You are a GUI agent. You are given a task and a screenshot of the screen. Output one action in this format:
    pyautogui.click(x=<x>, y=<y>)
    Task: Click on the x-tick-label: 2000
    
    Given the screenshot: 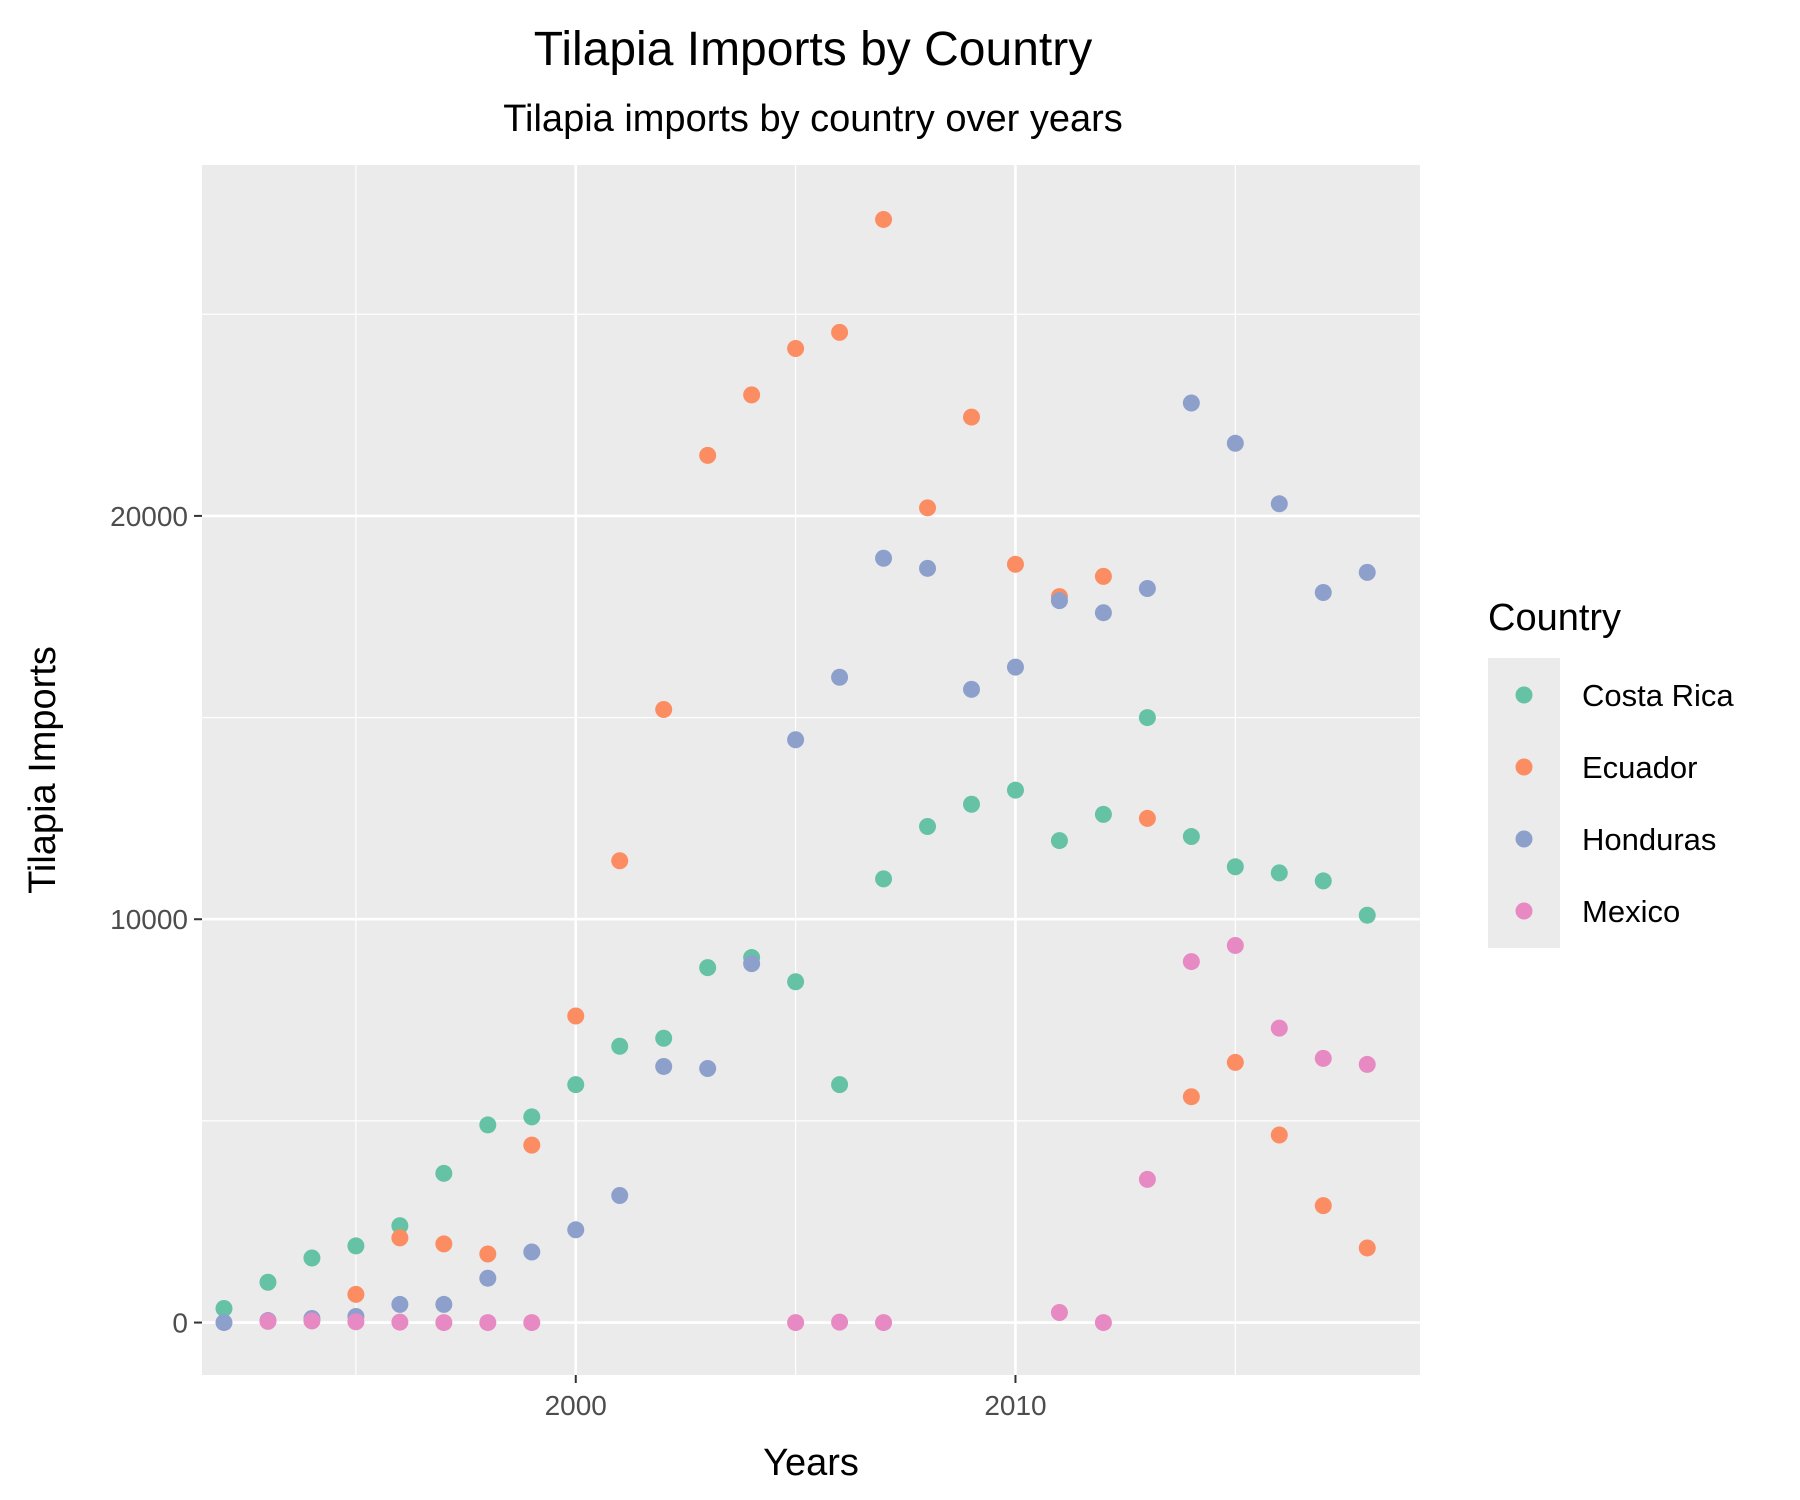 What is the action you would take?
    pyautogui.click(x=576, y=1405)
    